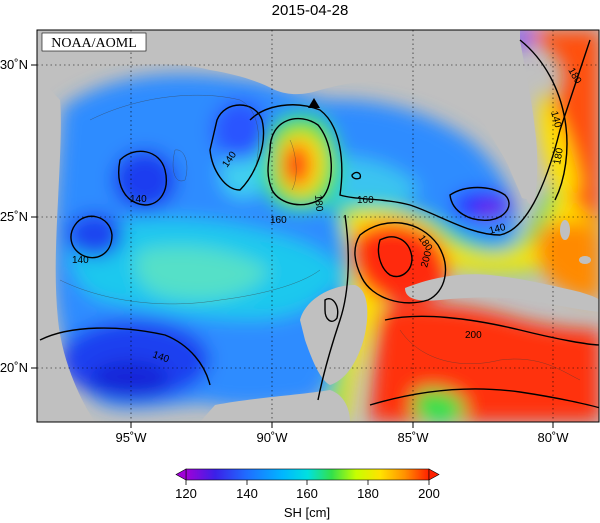 The width and height of the screenshot is (600, 523). Describe the element at coordinates (368, 493) in the screenshot. I see `colorbar-tick-label: 180` at that location.